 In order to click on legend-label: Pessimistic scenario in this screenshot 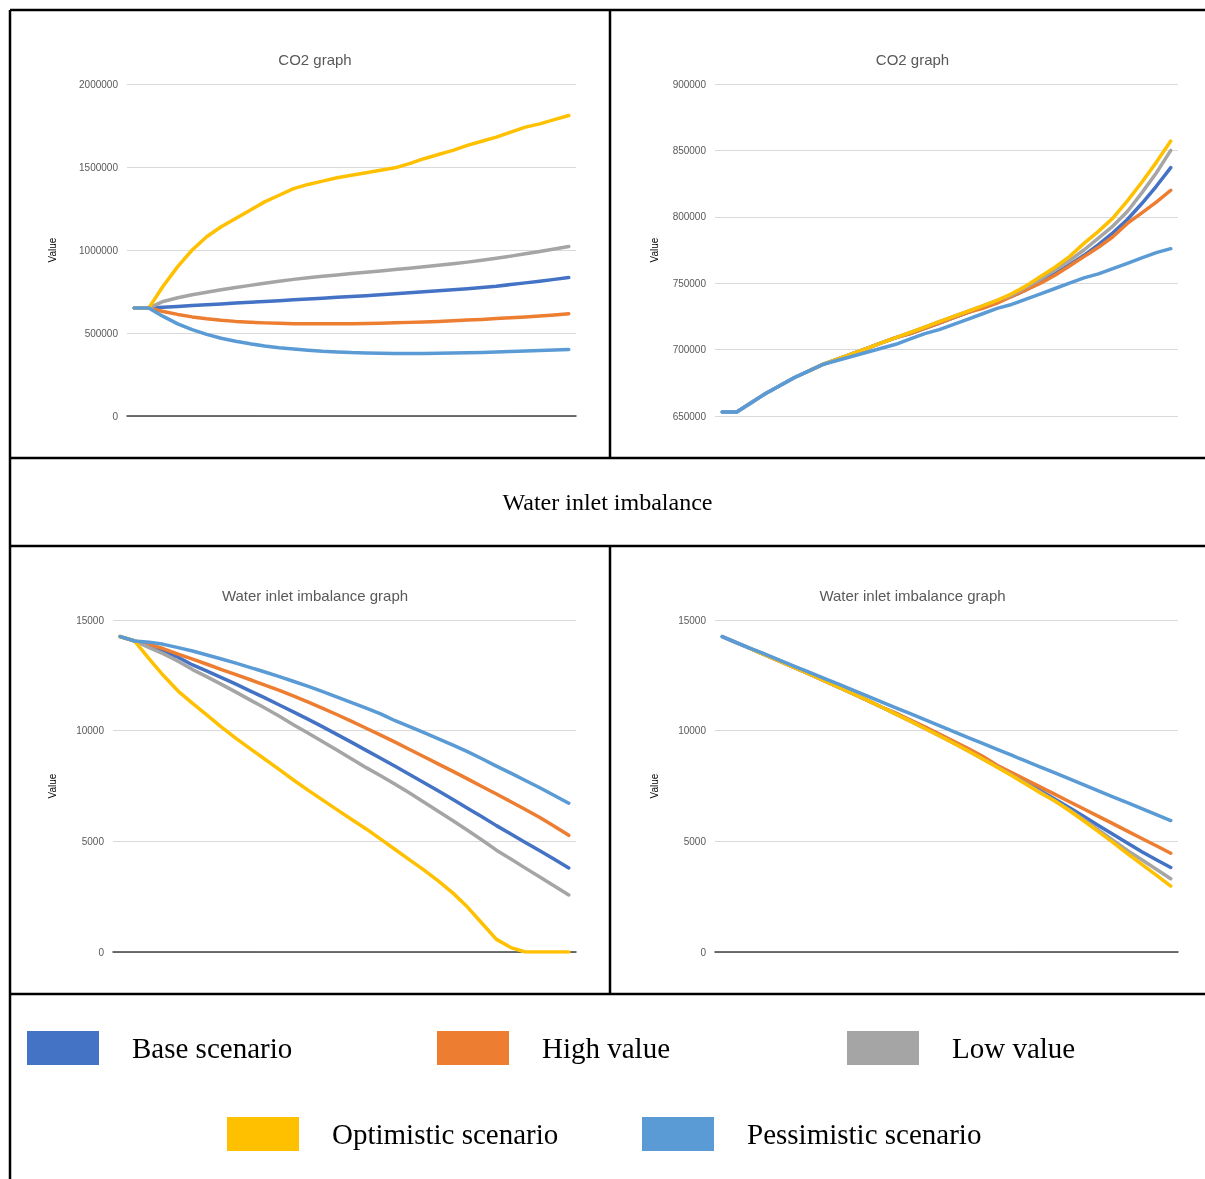, I will do `click(864, 1134)`.